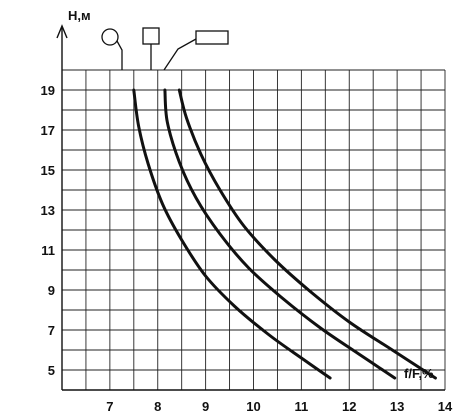 The height and width of the screenshot is (420, 465). What do you see at coordinates (51, 370) in the screenshot?
I see `y-tick-label: 5` at bounding box center [51, 370].